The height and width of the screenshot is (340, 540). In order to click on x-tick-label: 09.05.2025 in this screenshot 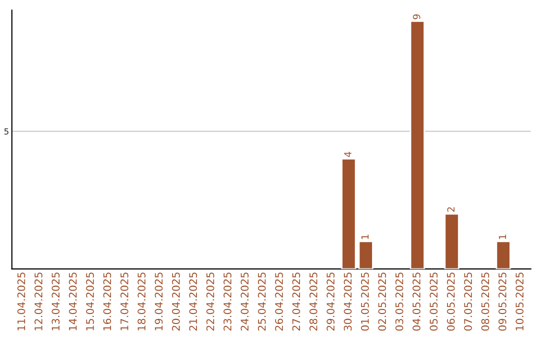, I will do `click(502, 301)`.